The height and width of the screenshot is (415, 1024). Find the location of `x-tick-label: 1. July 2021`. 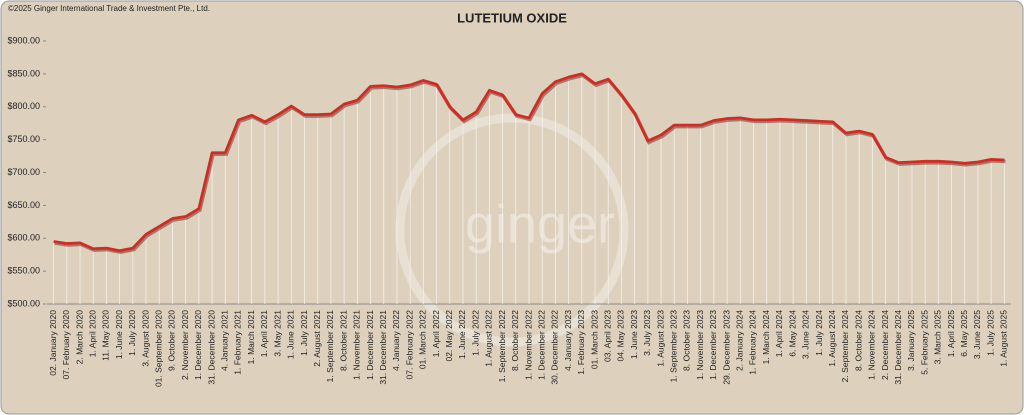

x-tick-label: 1. July 2021 is located at coordinates (304, 333).